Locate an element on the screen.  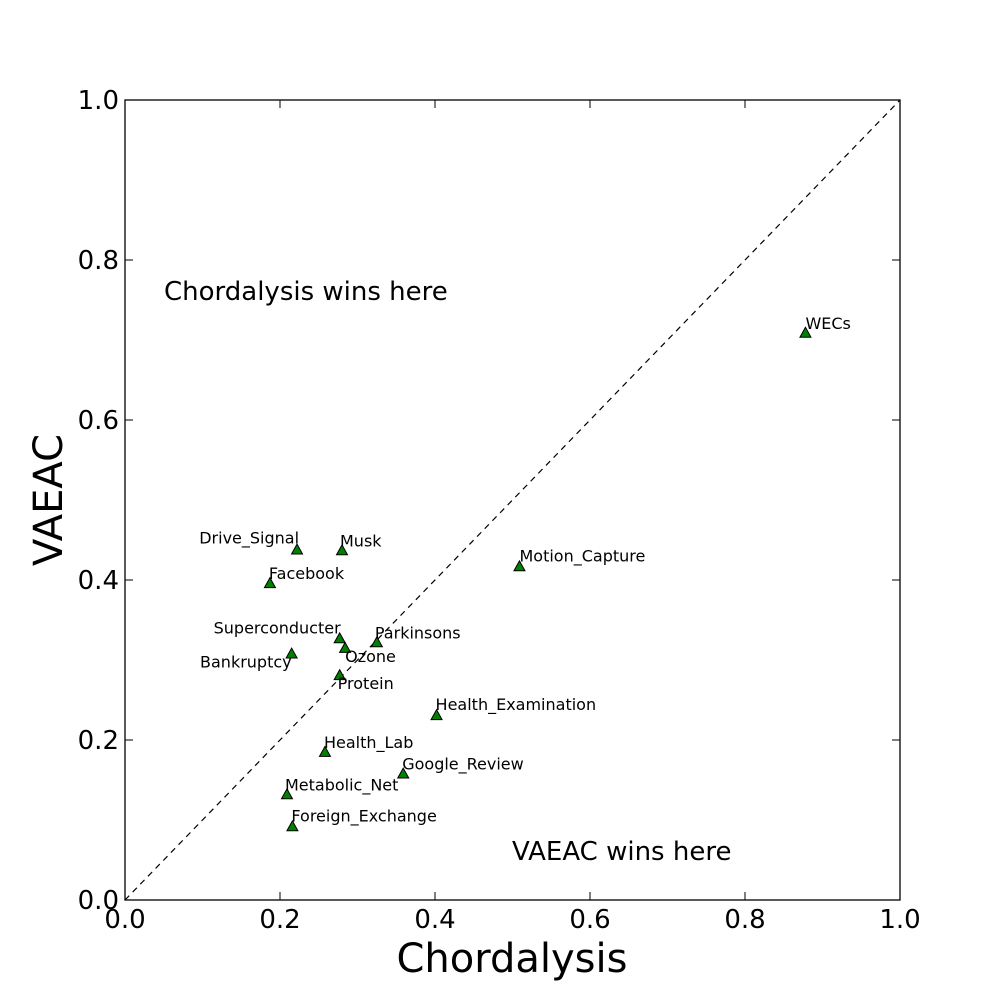
x-axis-label: Chordalysis is located at coordinates (512, 959).